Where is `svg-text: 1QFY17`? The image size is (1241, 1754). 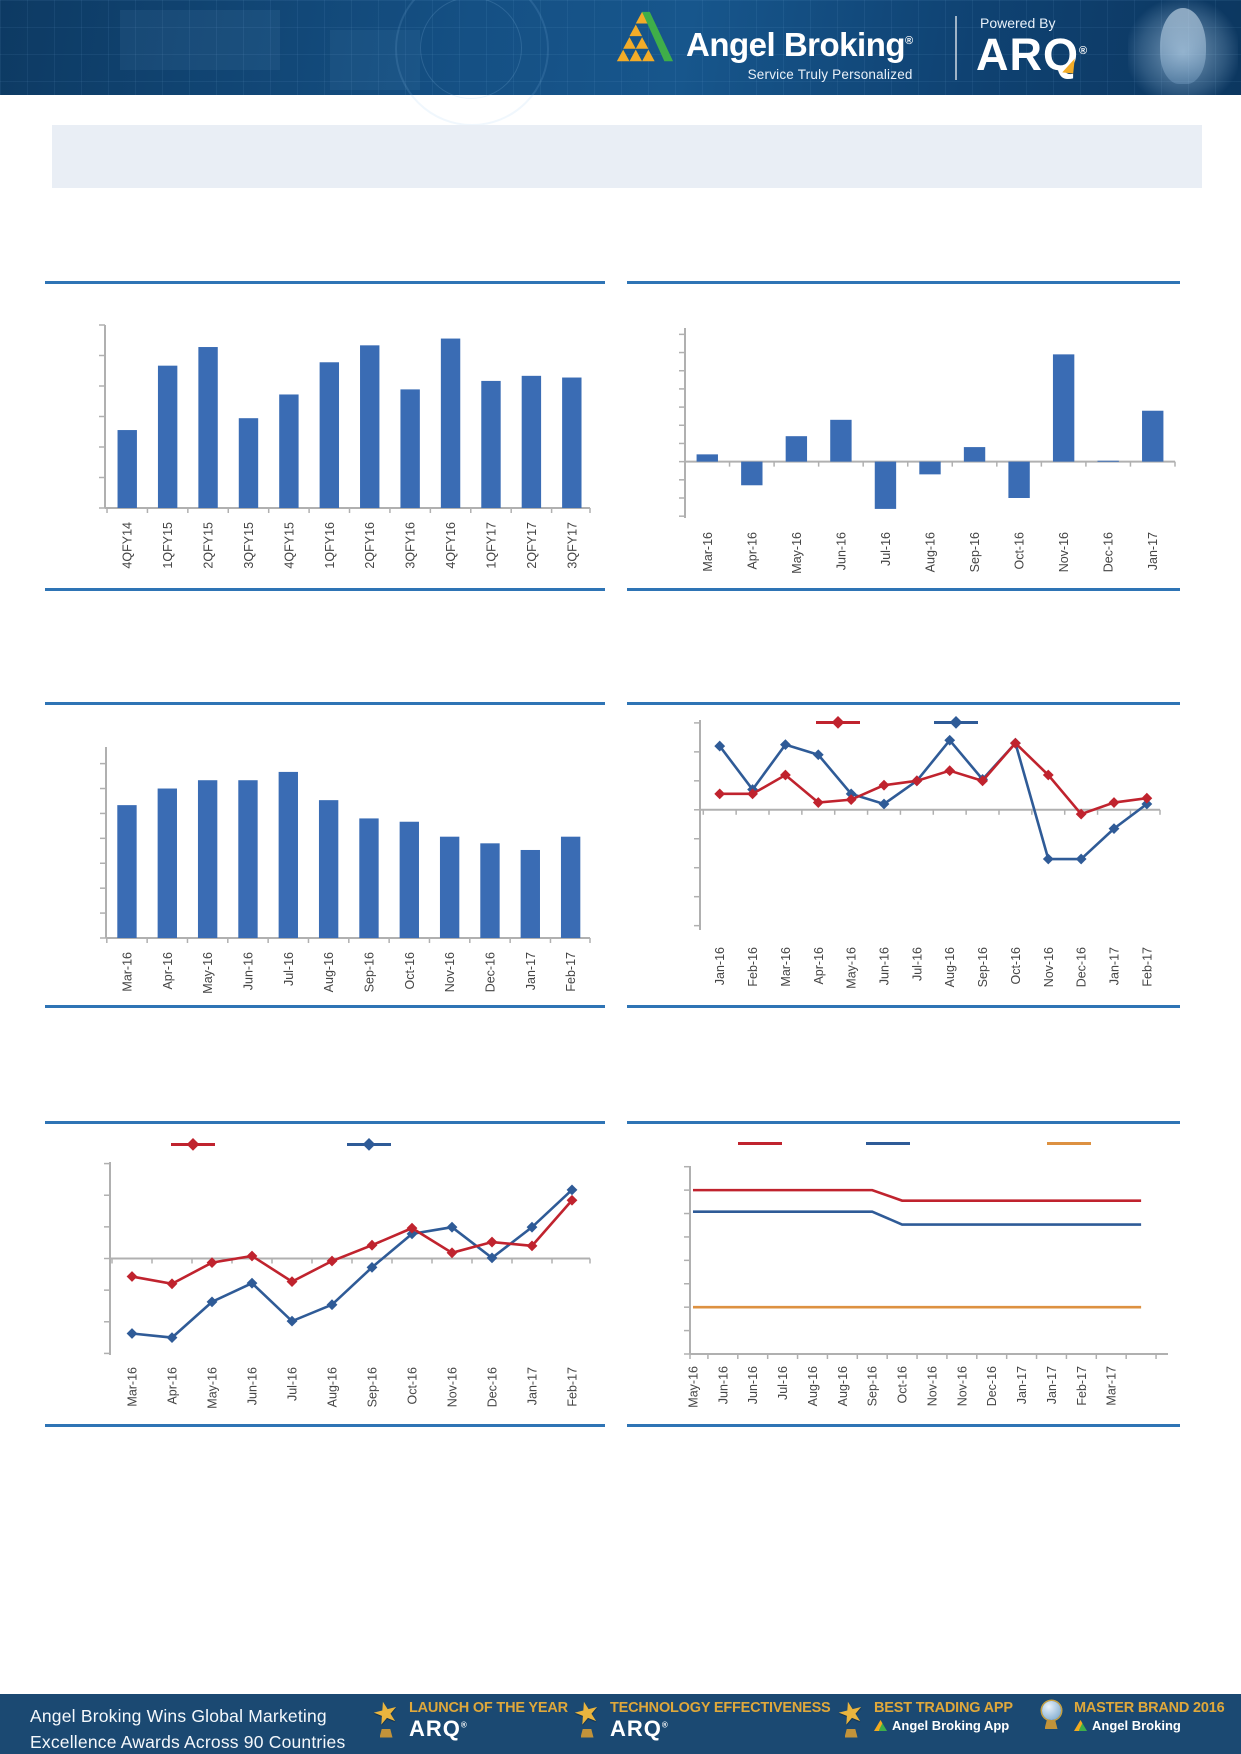
svg-text: 1QFY17 is located at coordinates (491, 545).